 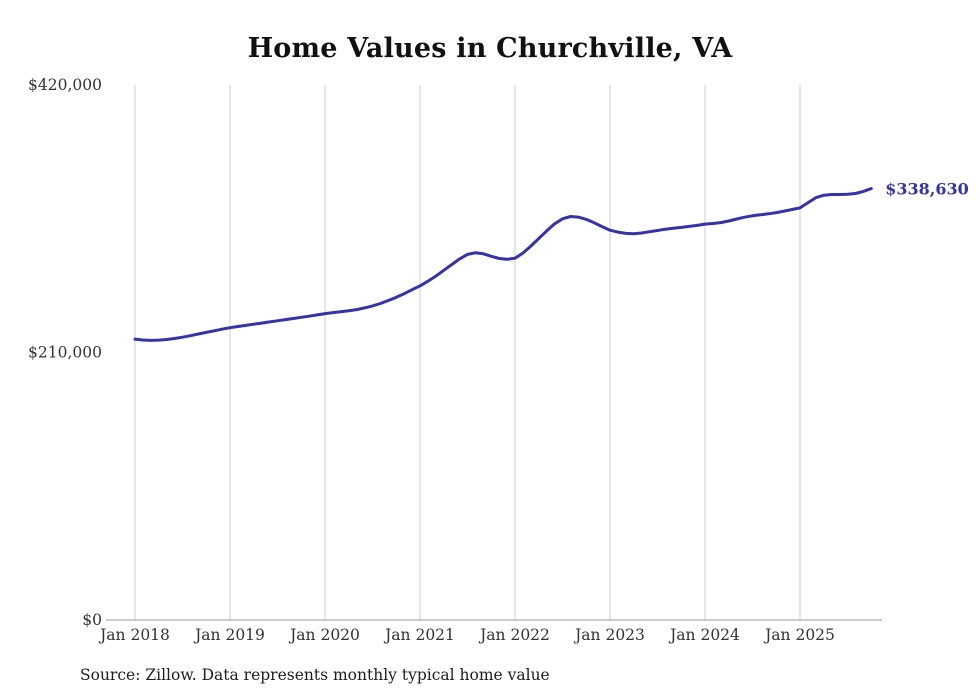 I want to click on y-axis-label: $0, so click(x=92, y=620).